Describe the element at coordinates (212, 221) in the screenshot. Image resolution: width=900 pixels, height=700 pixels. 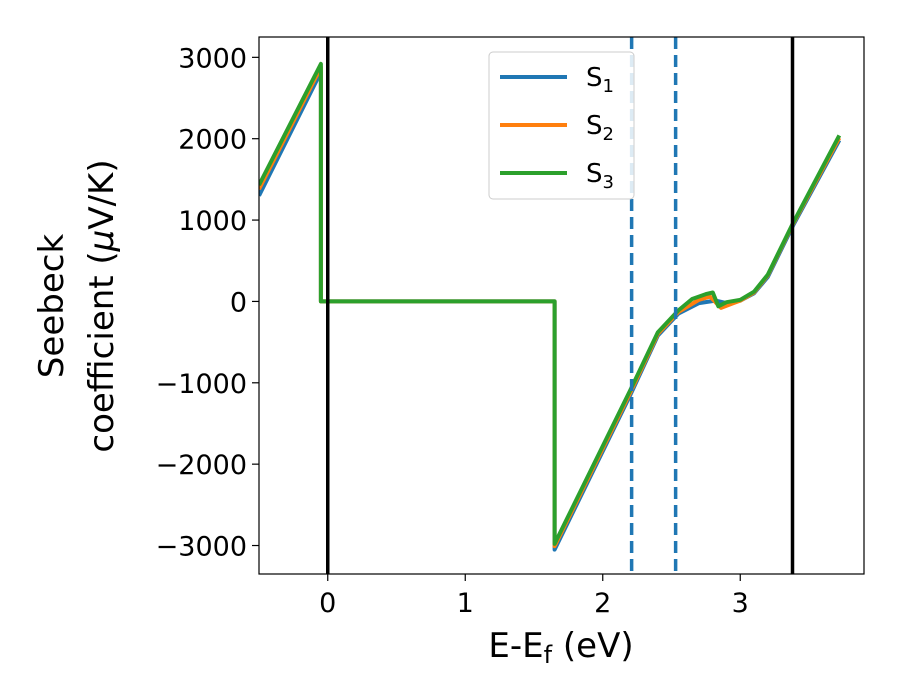
I see `y-tick-label: 1000` at that location.